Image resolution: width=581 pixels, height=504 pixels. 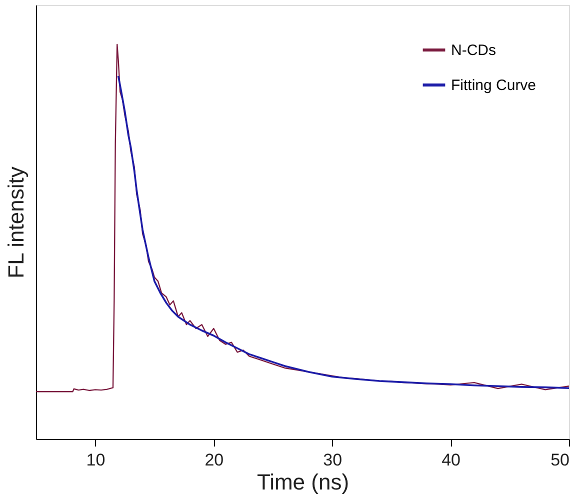 I want to click on legend-label: N-CDs, so click(x=473, y=50).